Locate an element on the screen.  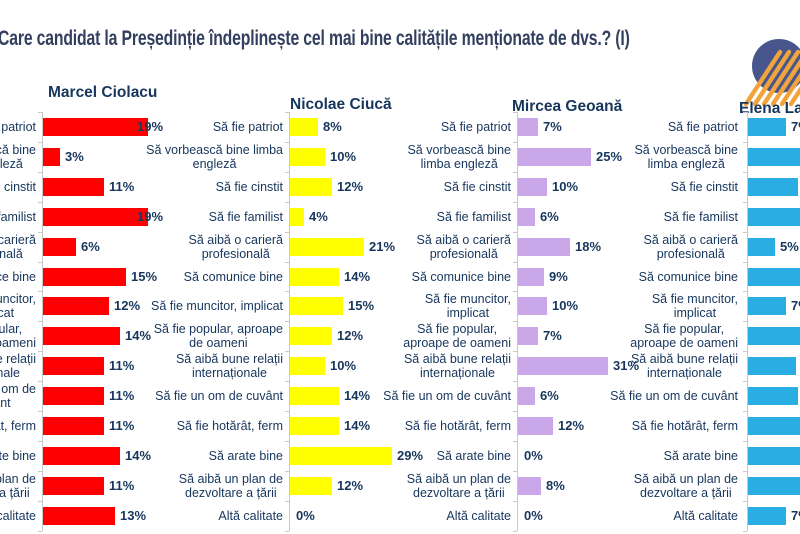
category-label: Să aibă o carieră profesională is located at coordinates (18, 247).